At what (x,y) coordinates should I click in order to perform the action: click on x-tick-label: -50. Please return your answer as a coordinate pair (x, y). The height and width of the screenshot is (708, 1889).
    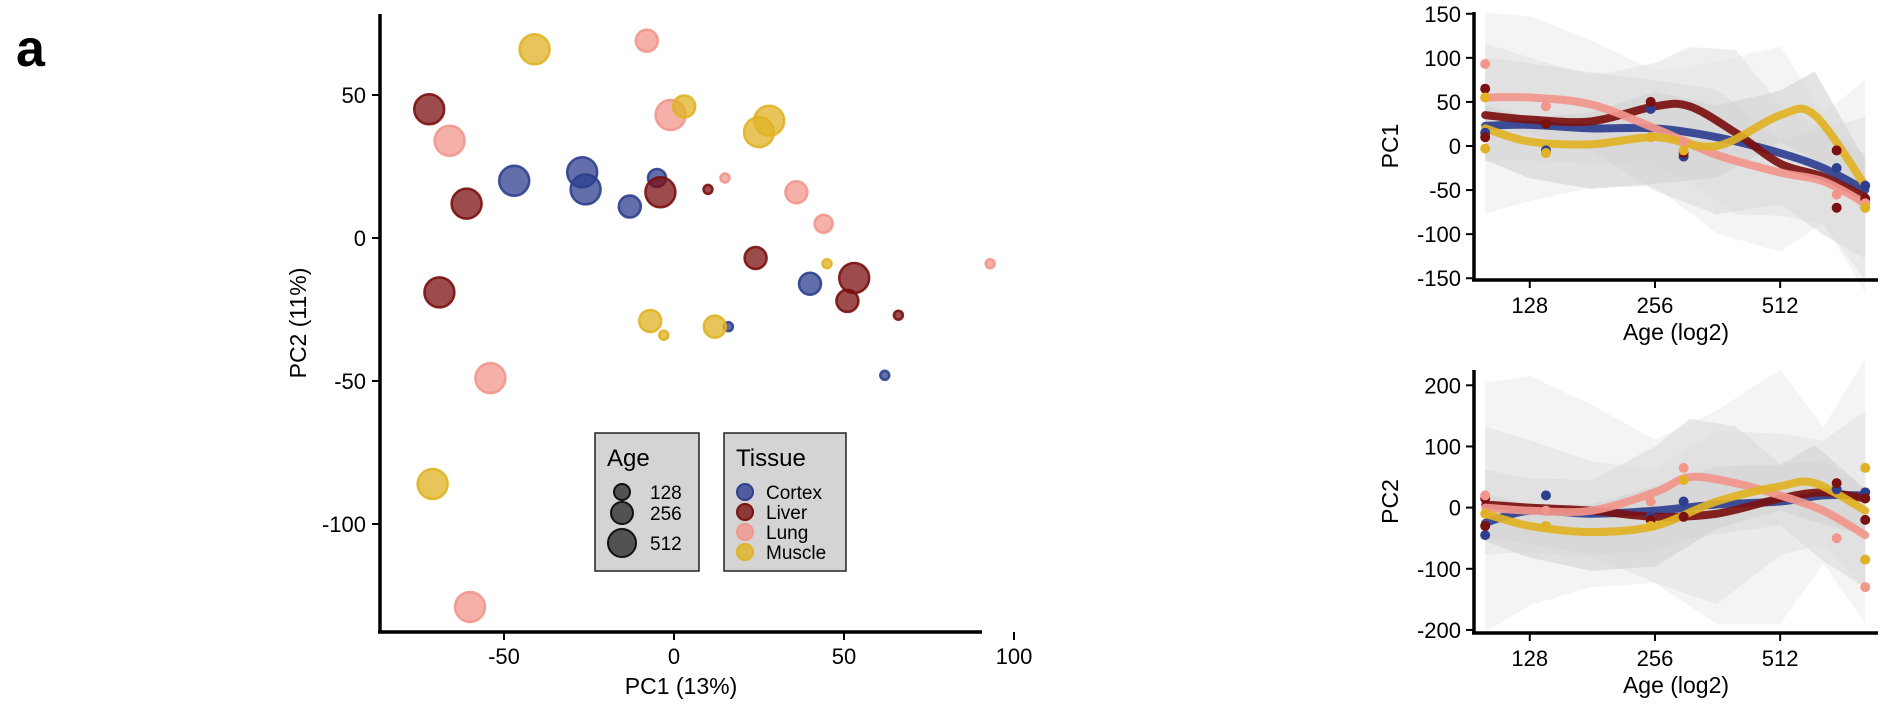
    Looking at the image, I should click on (504, 656).